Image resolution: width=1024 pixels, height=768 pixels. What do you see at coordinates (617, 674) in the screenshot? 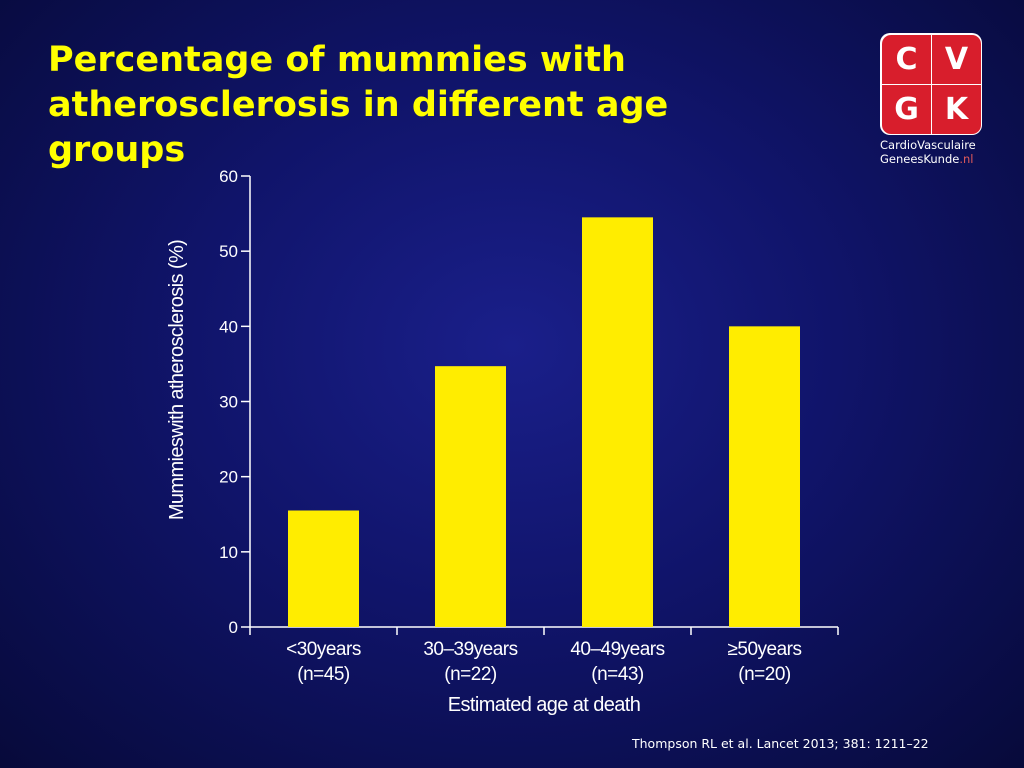
I see `x-tick-sublabel: (n=43)` at bounding box center [617, 674].